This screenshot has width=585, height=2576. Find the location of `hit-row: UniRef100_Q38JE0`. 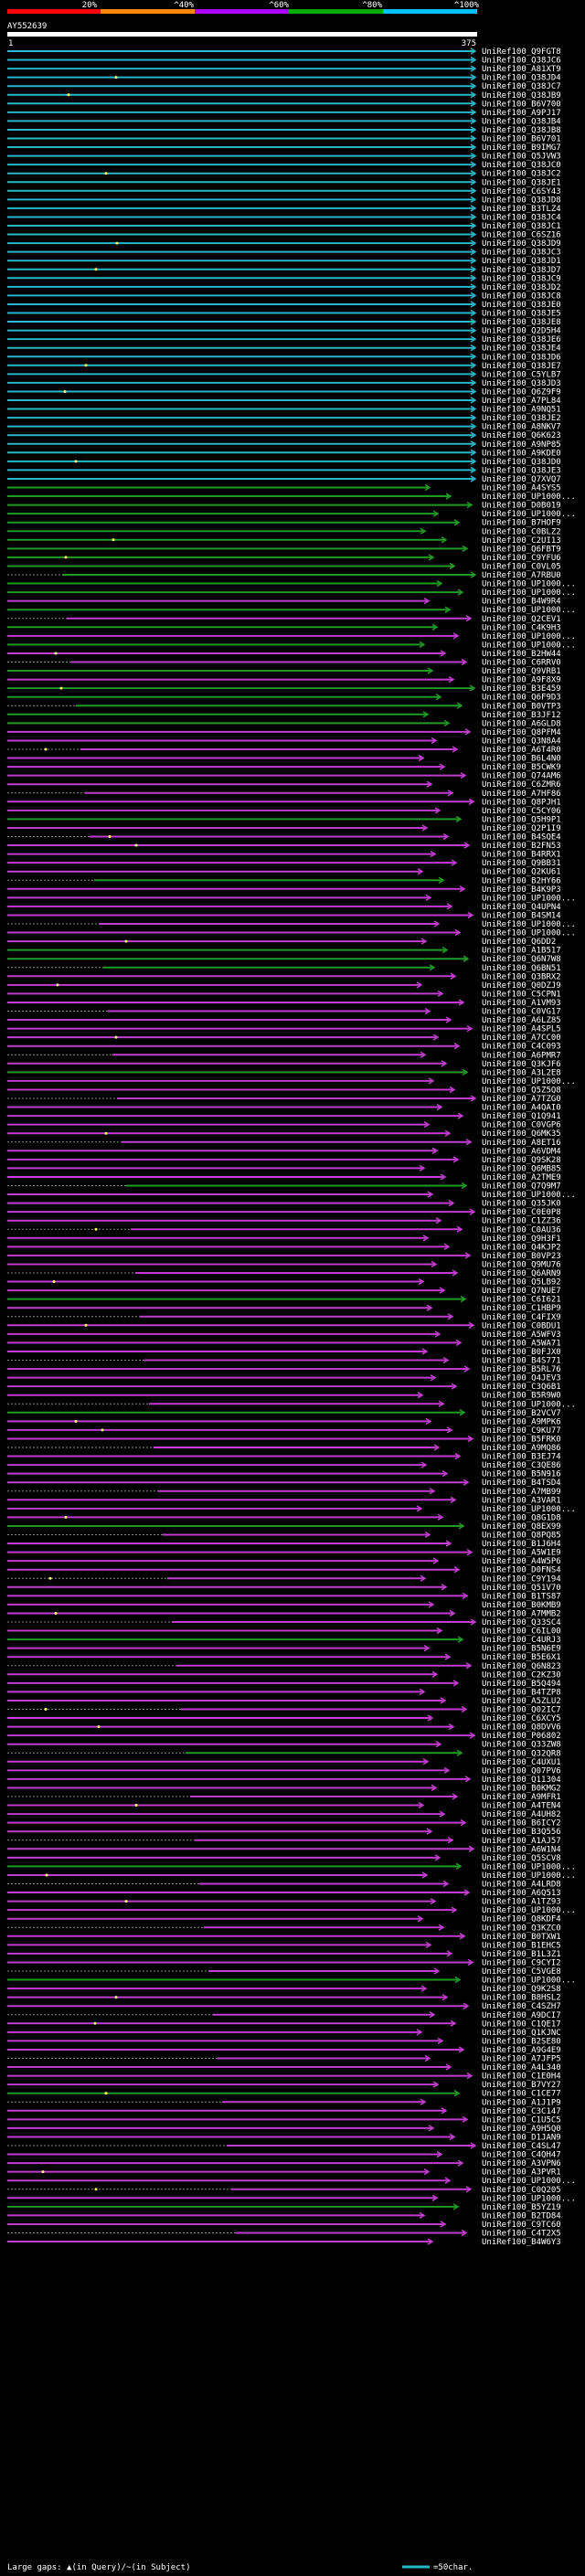

hit-row: UniRef100_Q38JE0 is located at coordinates (284, 305).